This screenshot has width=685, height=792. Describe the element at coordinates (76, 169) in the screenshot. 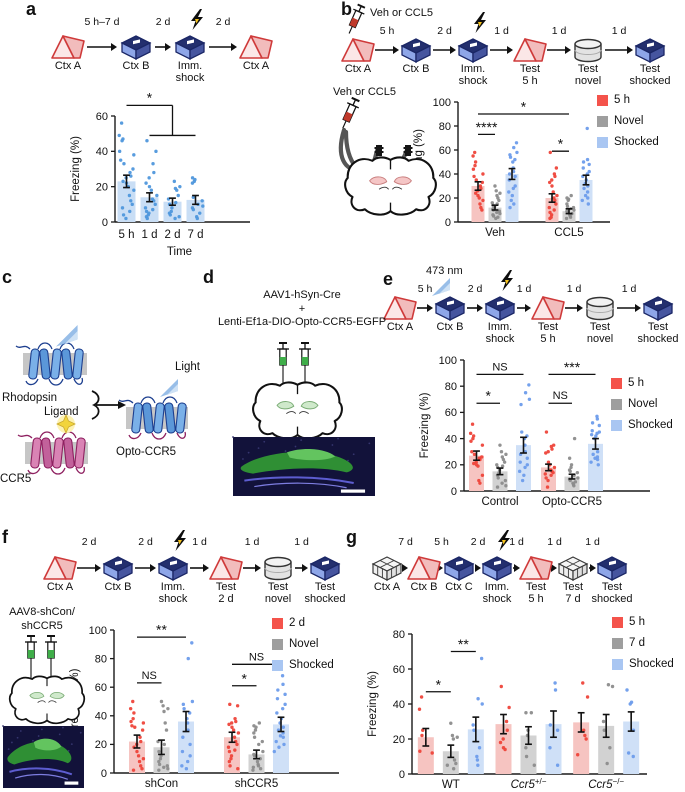

I see `svg-text: Freezing (%)` at that location.